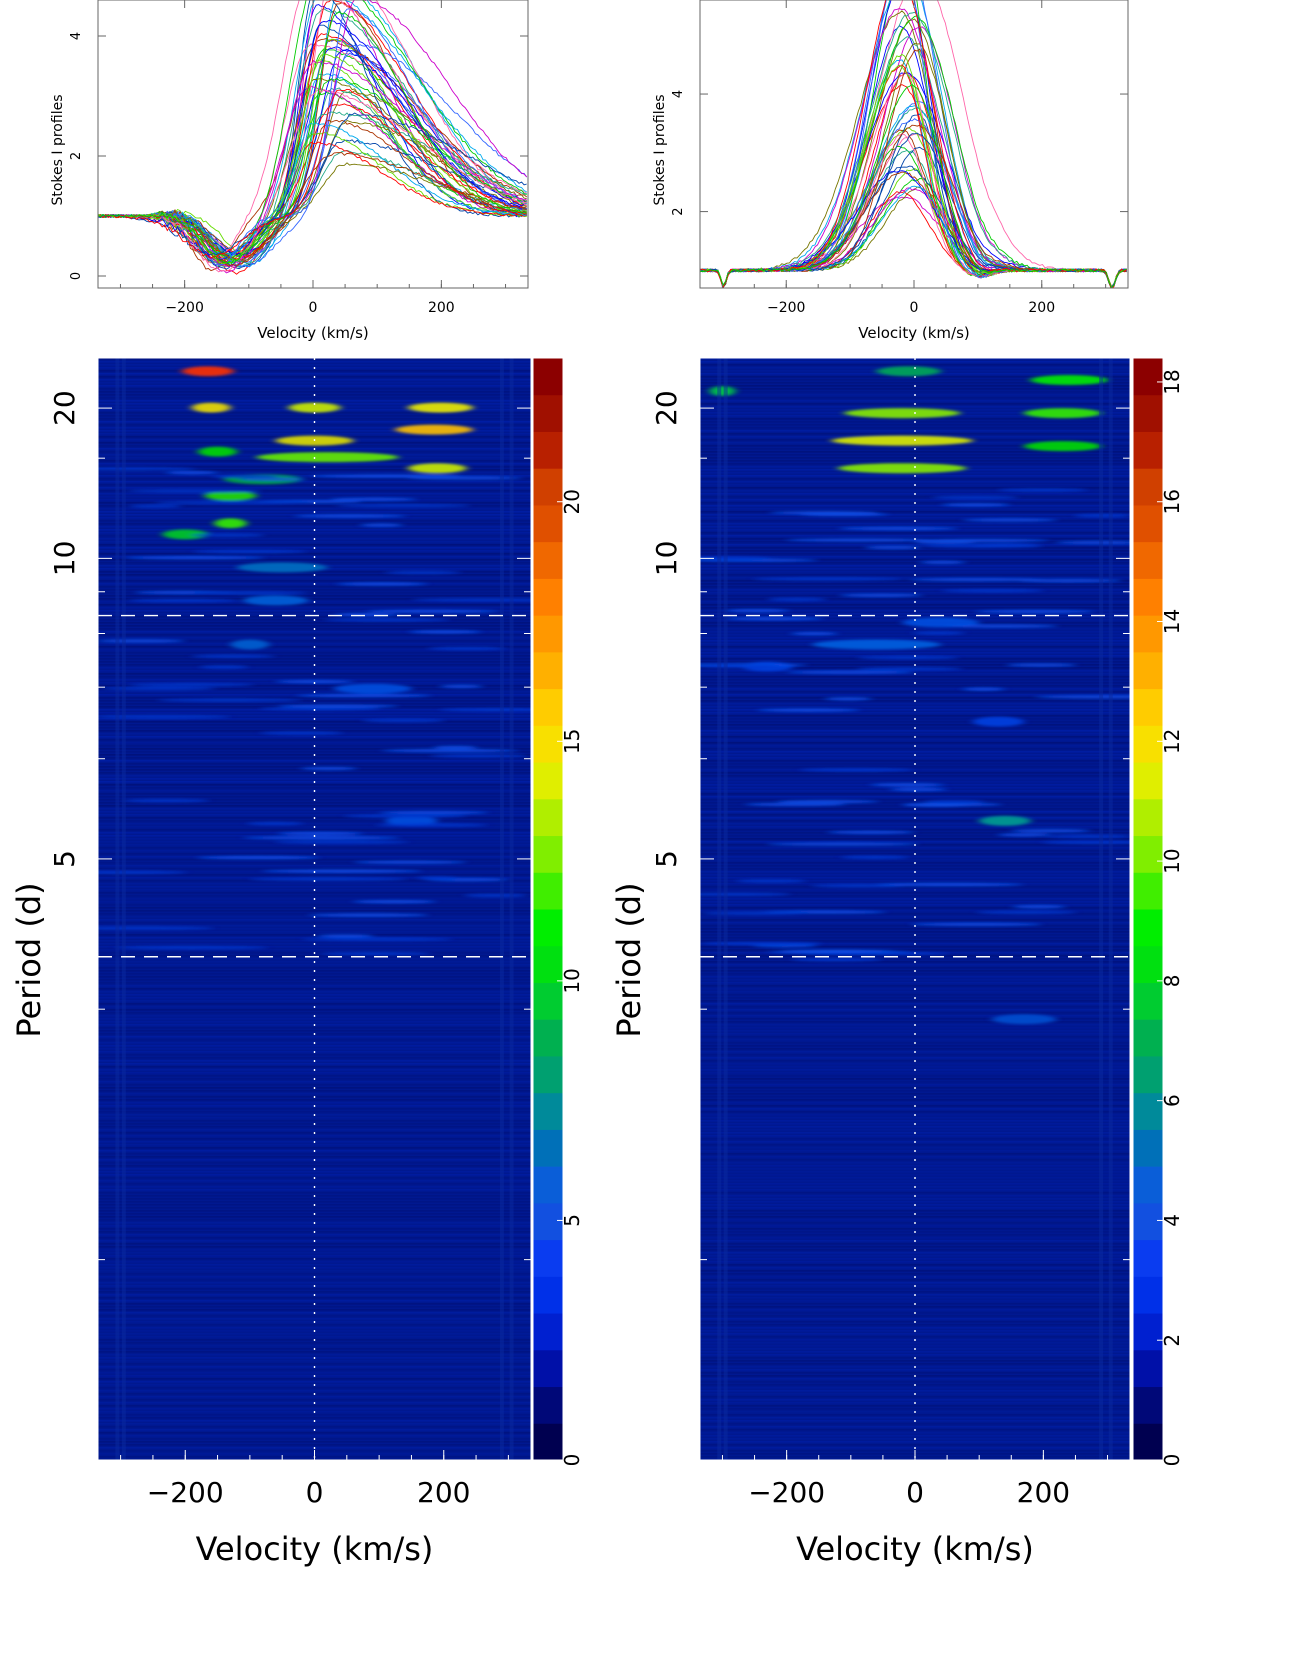 The image size is (1291, 1676). Describe the element at coordinates (313, 308) in the screenshot. I see `x-tick-label: 0` at that location.